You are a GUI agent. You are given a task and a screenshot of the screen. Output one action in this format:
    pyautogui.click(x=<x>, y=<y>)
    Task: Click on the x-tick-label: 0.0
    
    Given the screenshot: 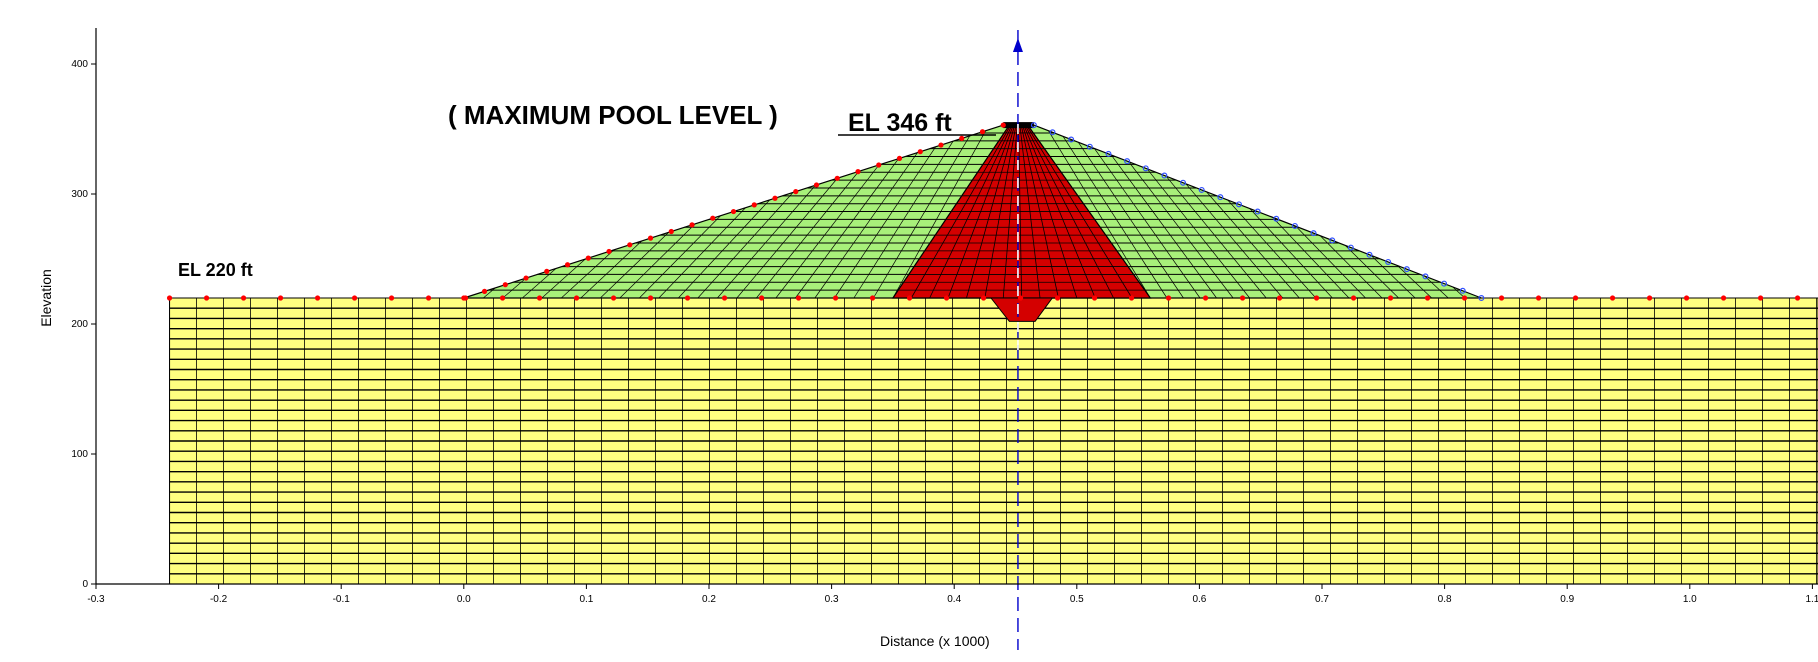 What is the action you would take?
    pyautogui.click(x=464, y=599)
    